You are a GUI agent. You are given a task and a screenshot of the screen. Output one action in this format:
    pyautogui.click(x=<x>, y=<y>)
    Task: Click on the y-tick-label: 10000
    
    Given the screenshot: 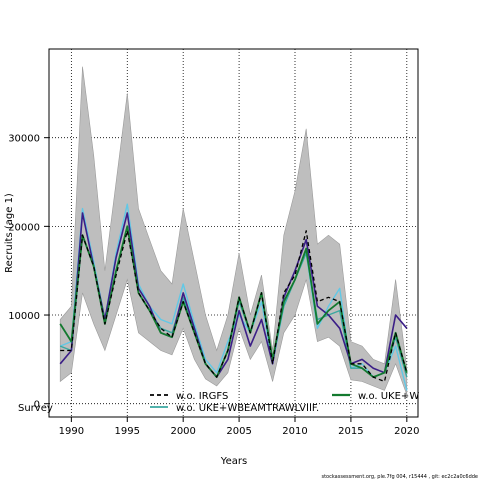 What is the action you would take?
    pyautogui.click(x=24, y=316)
    